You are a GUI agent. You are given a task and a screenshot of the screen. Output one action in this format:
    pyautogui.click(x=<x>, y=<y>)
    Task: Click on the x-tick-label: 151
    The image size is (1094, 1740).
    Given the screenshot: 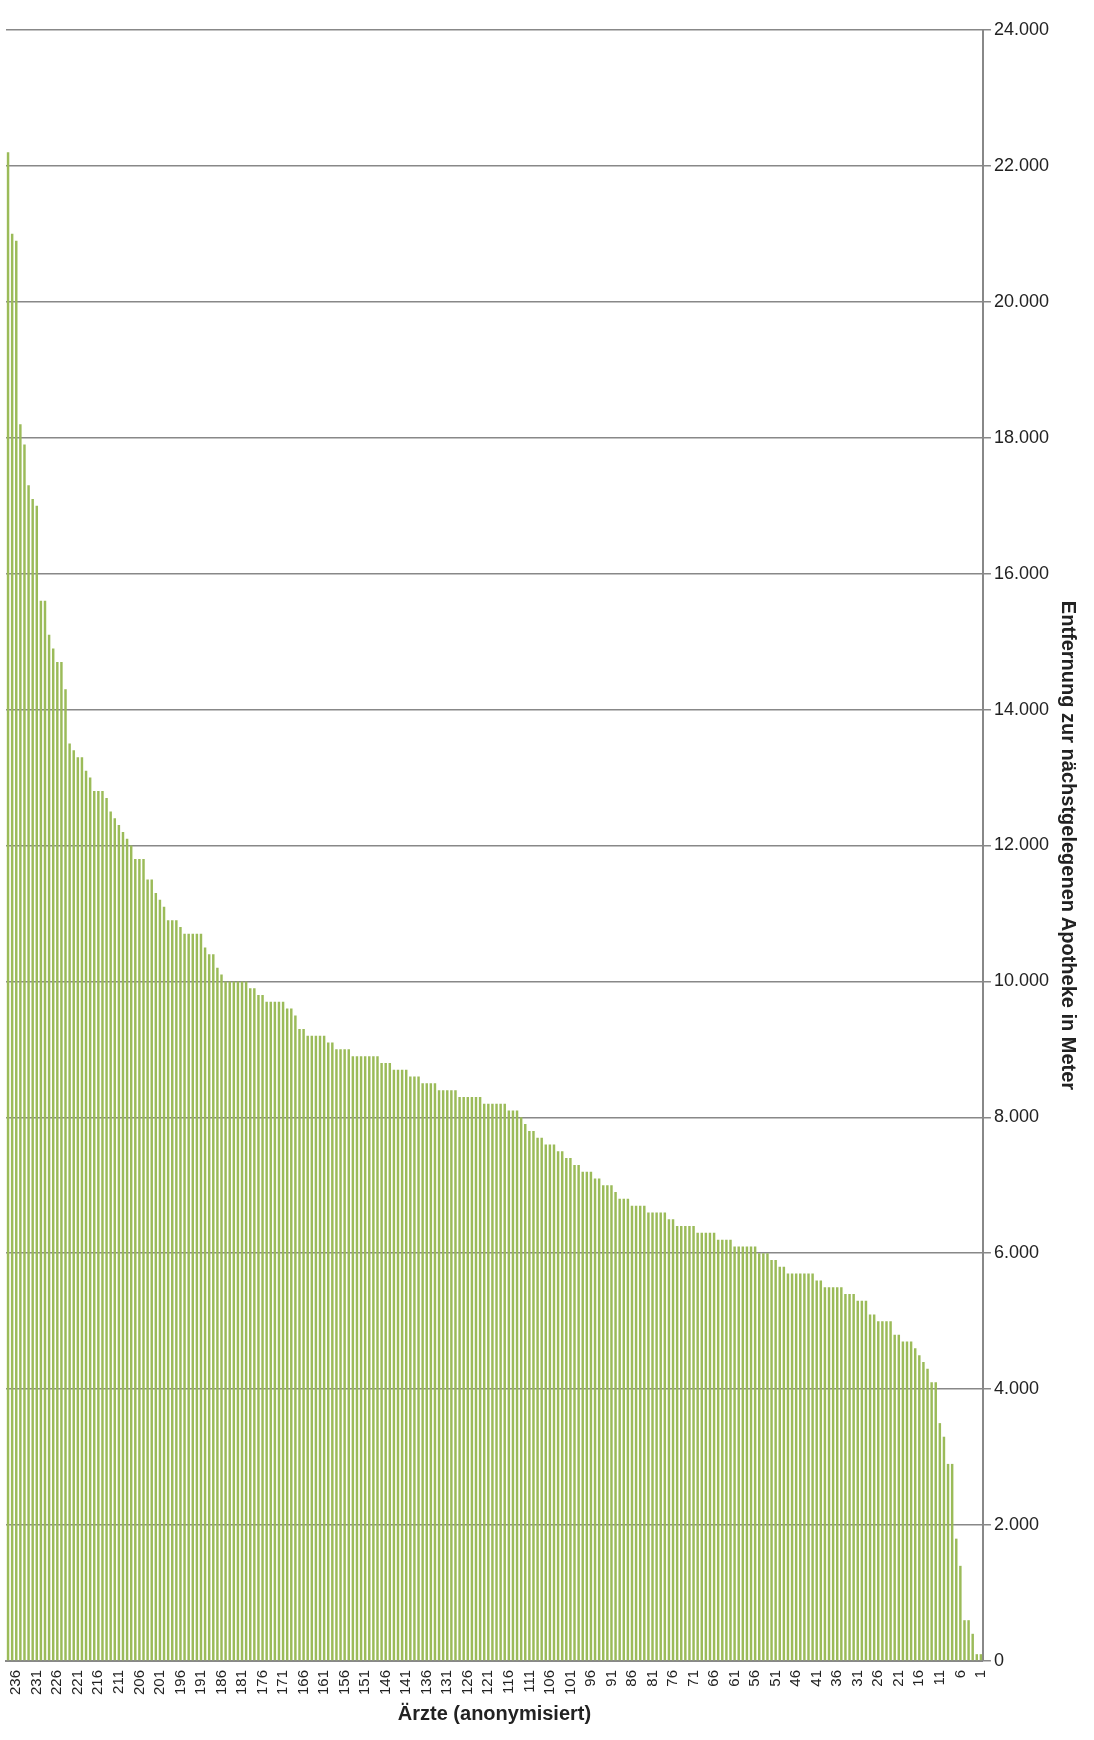 What is the action you would take?
    pyautogui.click(x=364, y=1682)
    